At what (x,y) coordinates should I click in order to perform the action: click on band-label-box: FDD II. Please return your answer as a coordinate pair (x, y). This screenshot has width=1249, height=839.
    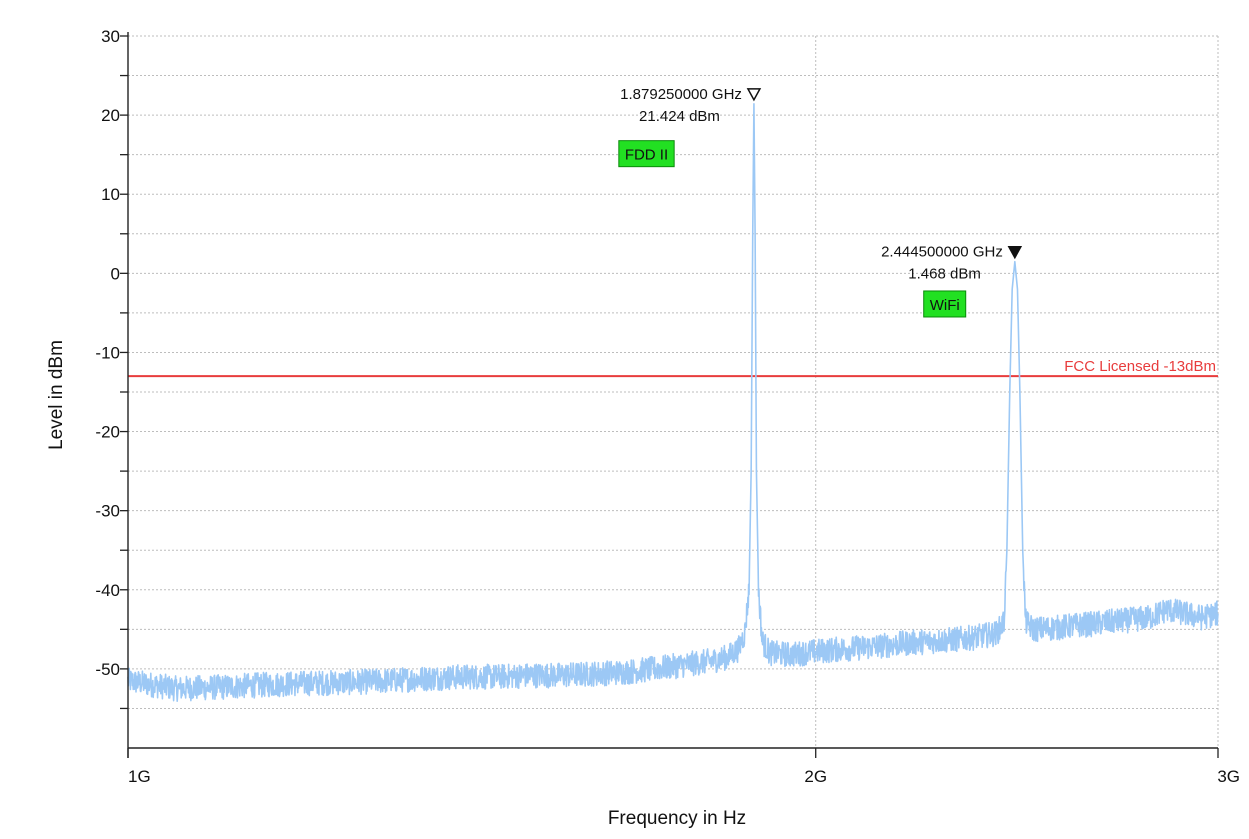
    Looking at the image, I should click on (646, 154).